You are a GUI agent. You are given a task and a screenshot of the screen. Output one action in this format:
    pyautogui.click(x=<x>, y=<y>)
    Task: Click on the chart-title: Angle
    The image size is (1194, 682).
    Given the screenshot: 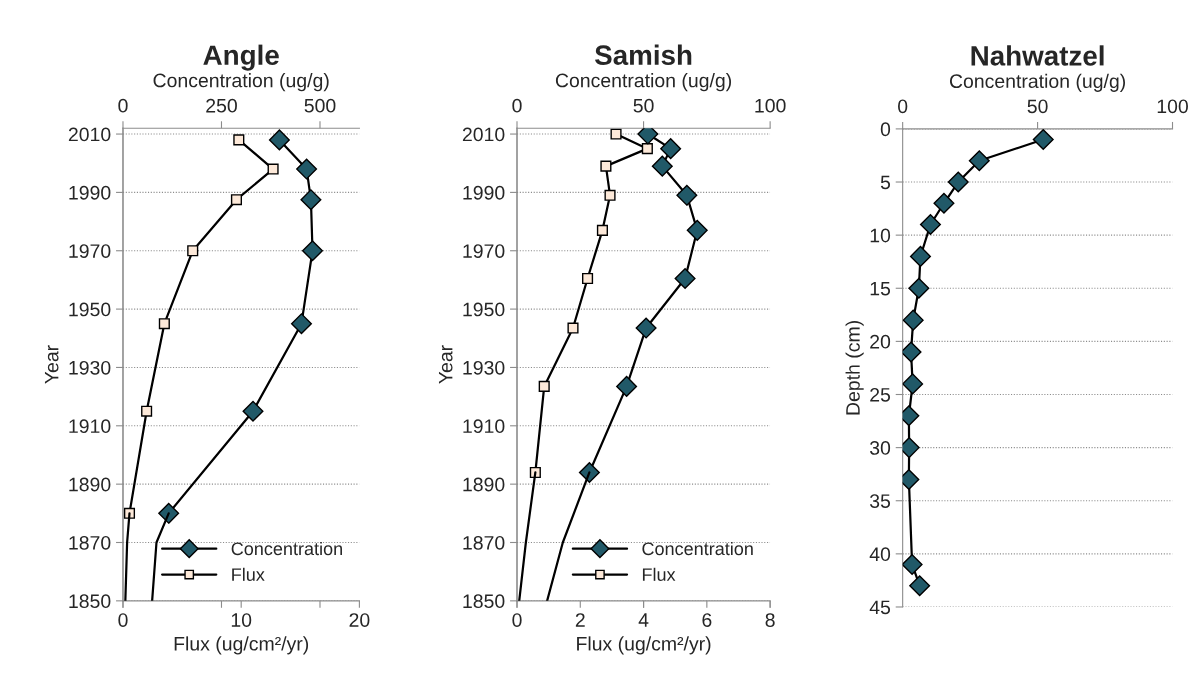 What is the action you would take?
    pyautogui.click(x=241, y=57)
    